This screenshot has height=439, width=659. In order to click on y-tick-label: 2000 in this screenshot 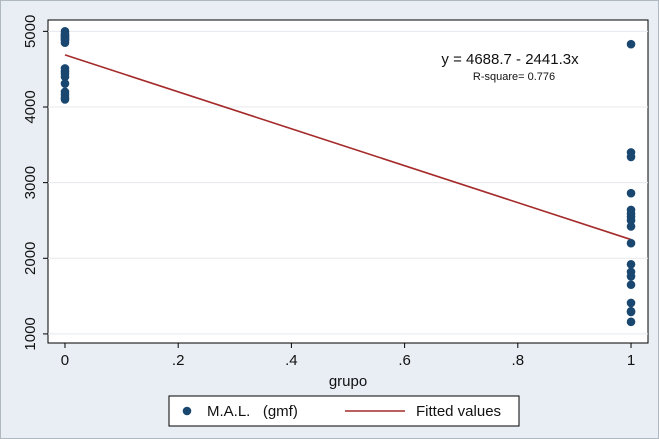, I will do `click(30, 258)`.